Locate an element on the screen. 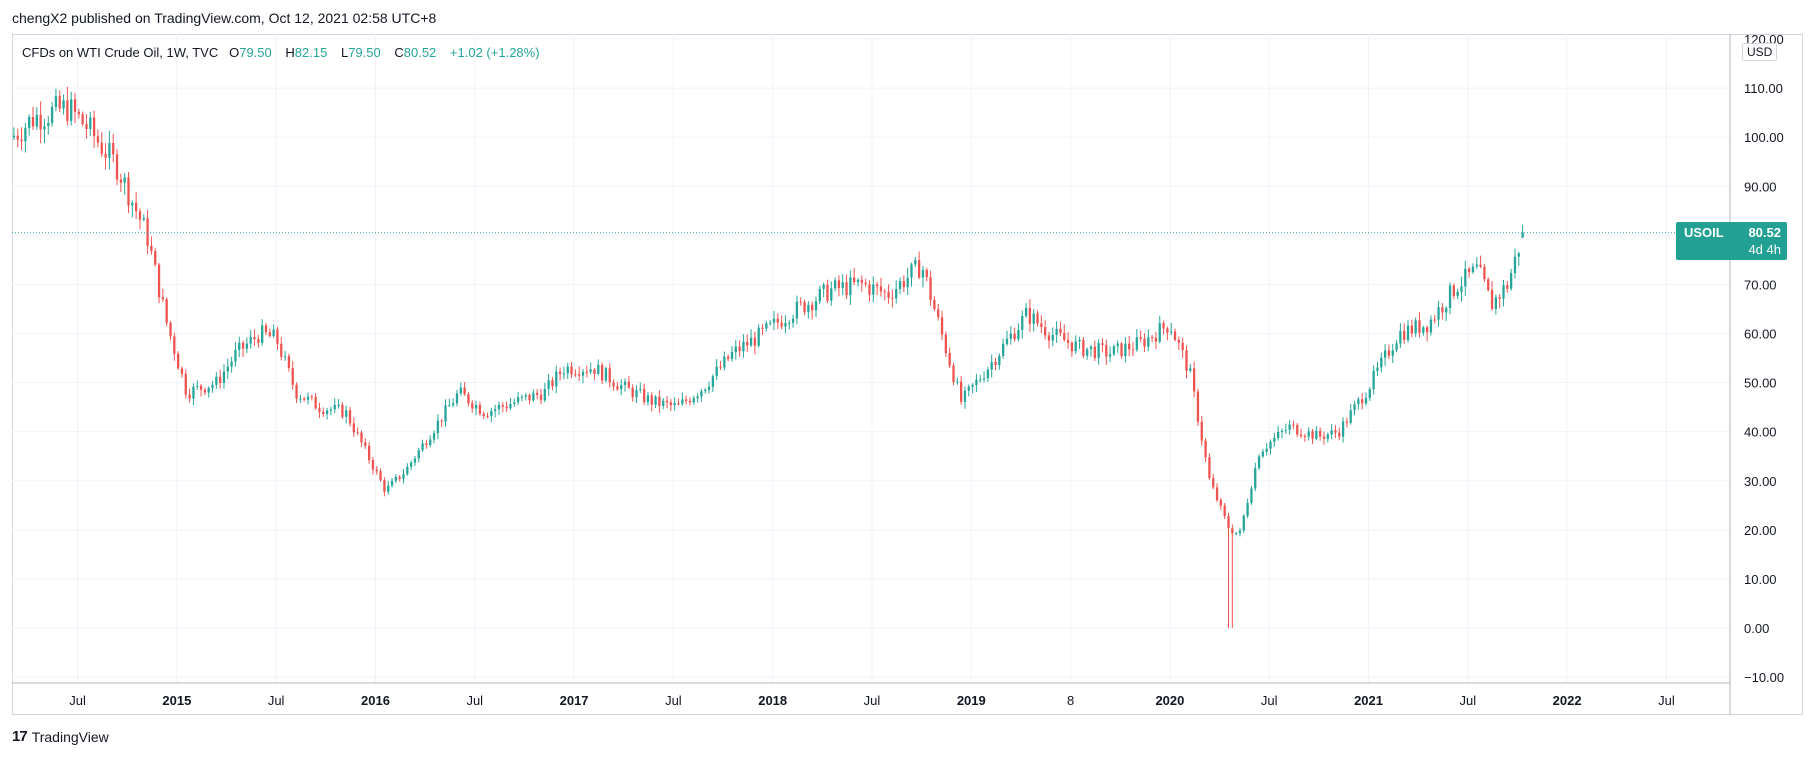 The height and width of the screenshot is (760, 1813). legend-high-value: 82.15 is located at coordinates (311, 52).